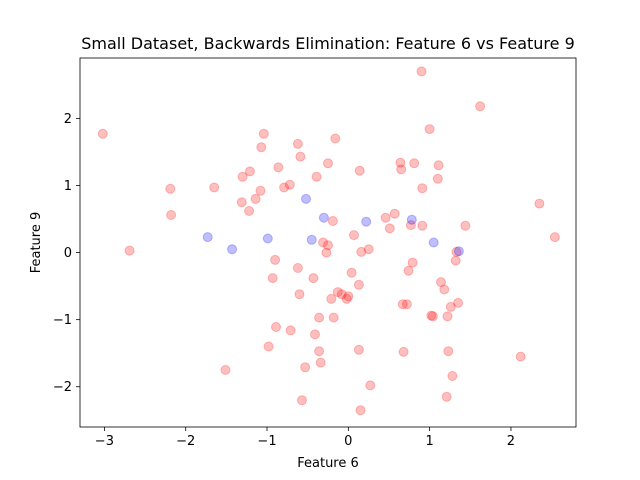  I want to click on x-tick-label: −1, so click(266, 441).